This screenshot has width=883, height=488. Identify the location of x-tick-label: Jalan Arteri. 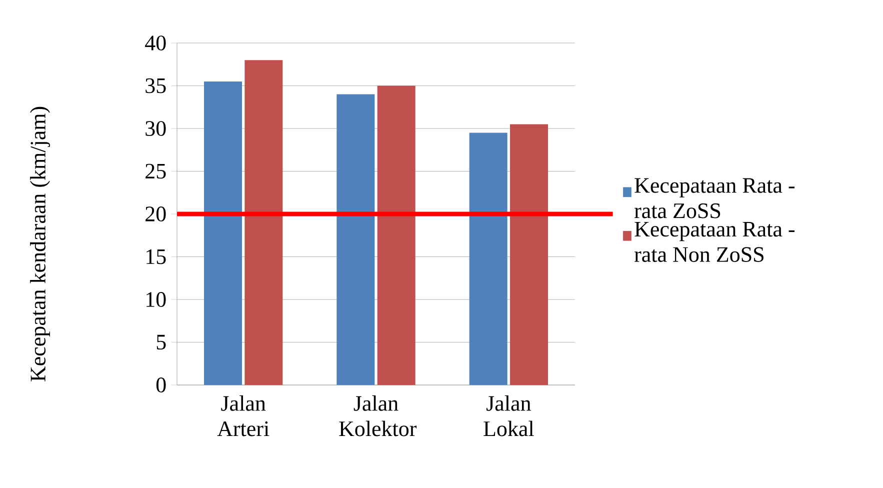
(243, 415).